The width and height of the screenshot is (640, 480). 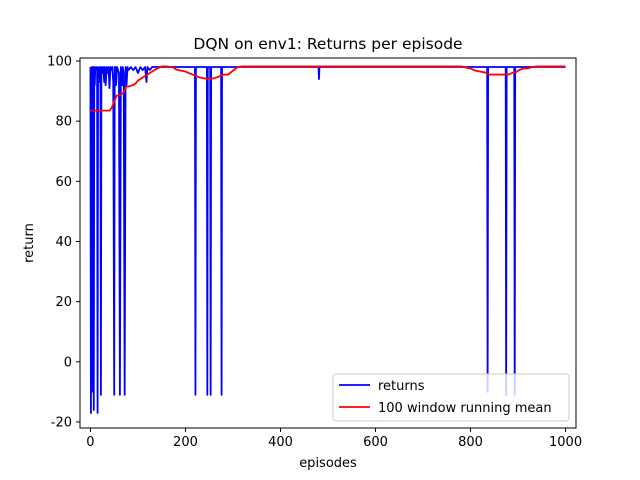 What do you see at coordinates (68, 362) in the screenshot?
I see `y-tick-label: 0` at bounding box center [68, 362].